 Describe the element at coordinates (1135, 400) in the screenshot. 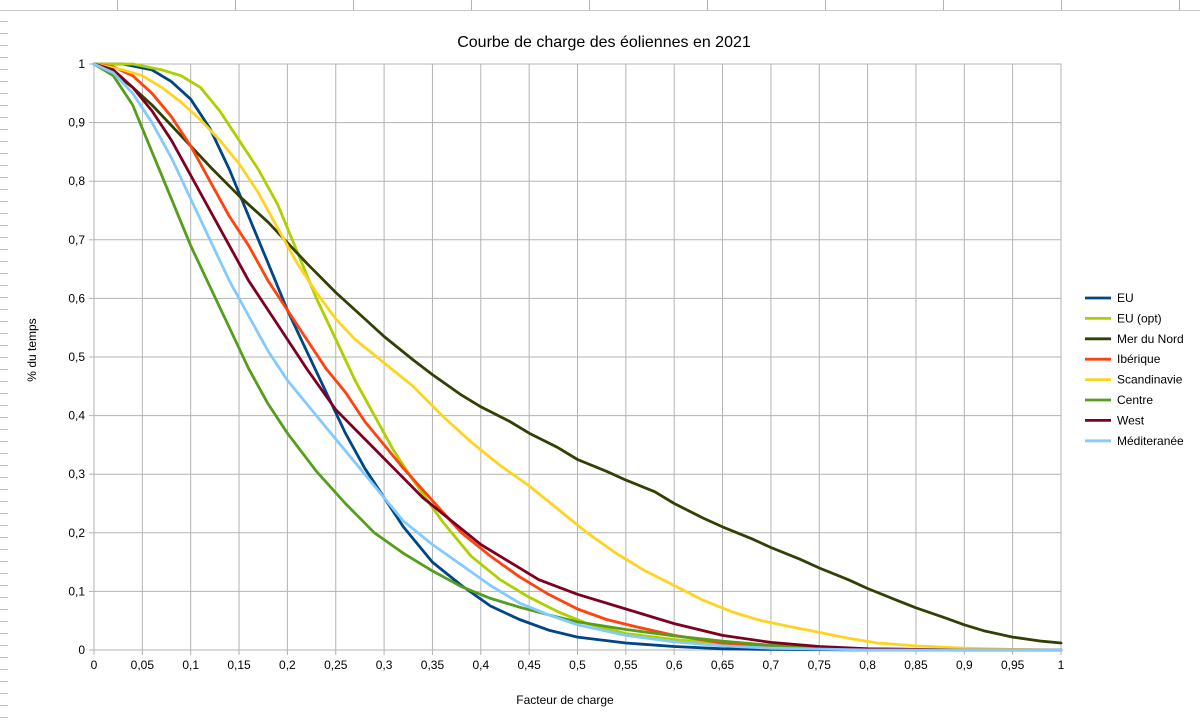

I see `legend-label: Centre` at that location.